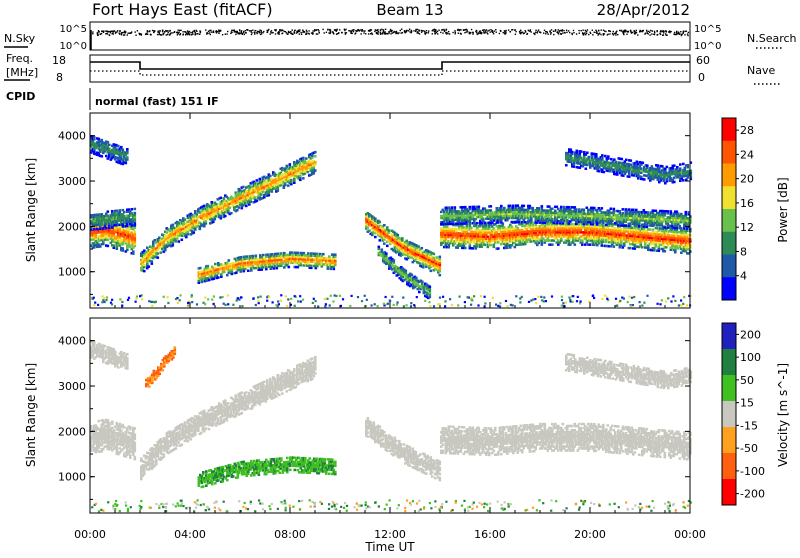  Describe the element at coordinates (73, 46) in the screenshot. I see `noise-left-tick-bottom: 10^0` at that location.